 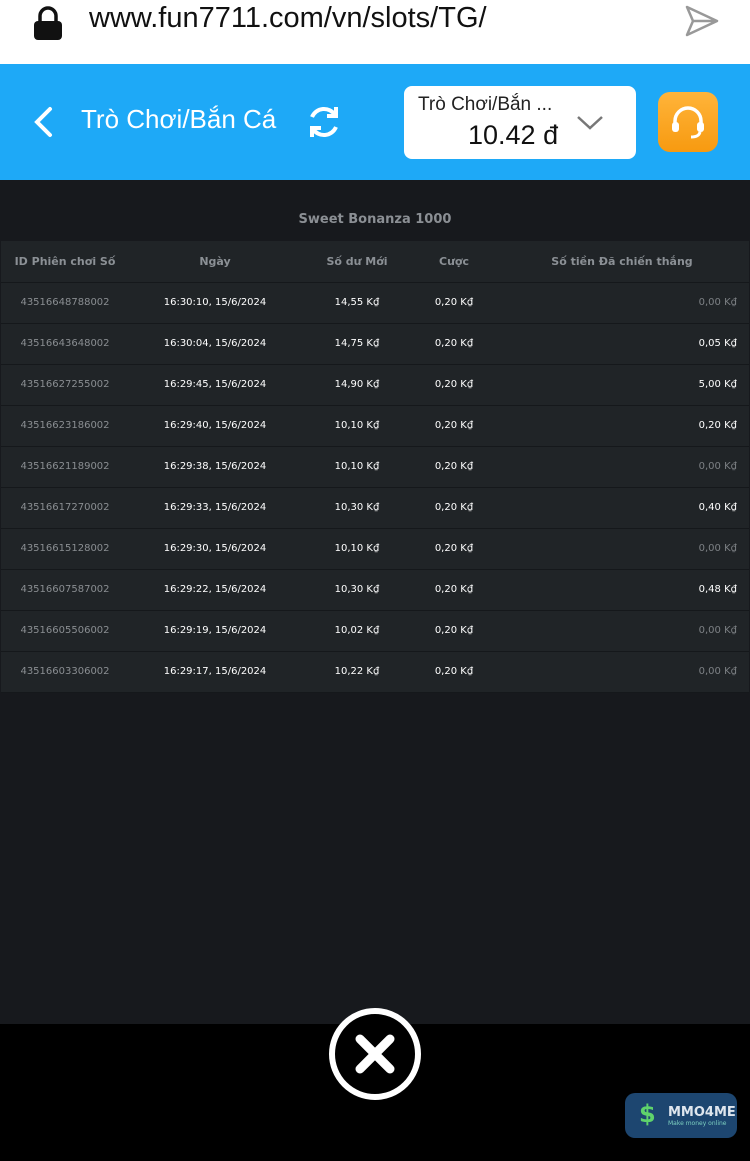 What do you see at coordinates (375, 219) in the screenshot?
I see `game-title: Sweet Bonanza 1000` at bounding box center [375, 219].